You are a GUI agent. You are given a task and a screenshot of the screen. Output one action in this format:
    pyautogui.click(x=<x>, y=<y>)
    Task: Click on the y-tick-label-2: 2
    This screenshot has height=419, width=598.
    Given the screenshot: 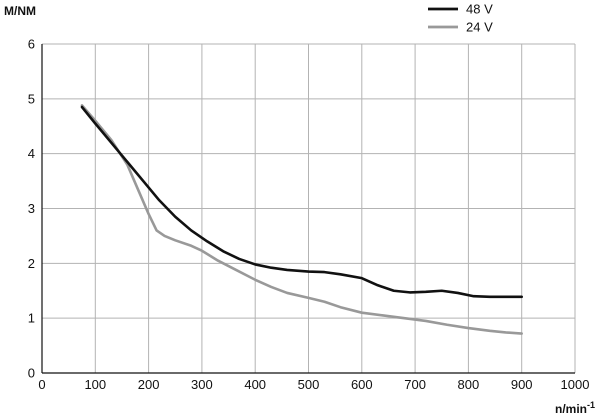 What is the action you would take?
    pyautogui.click(x=31, y=263)
    